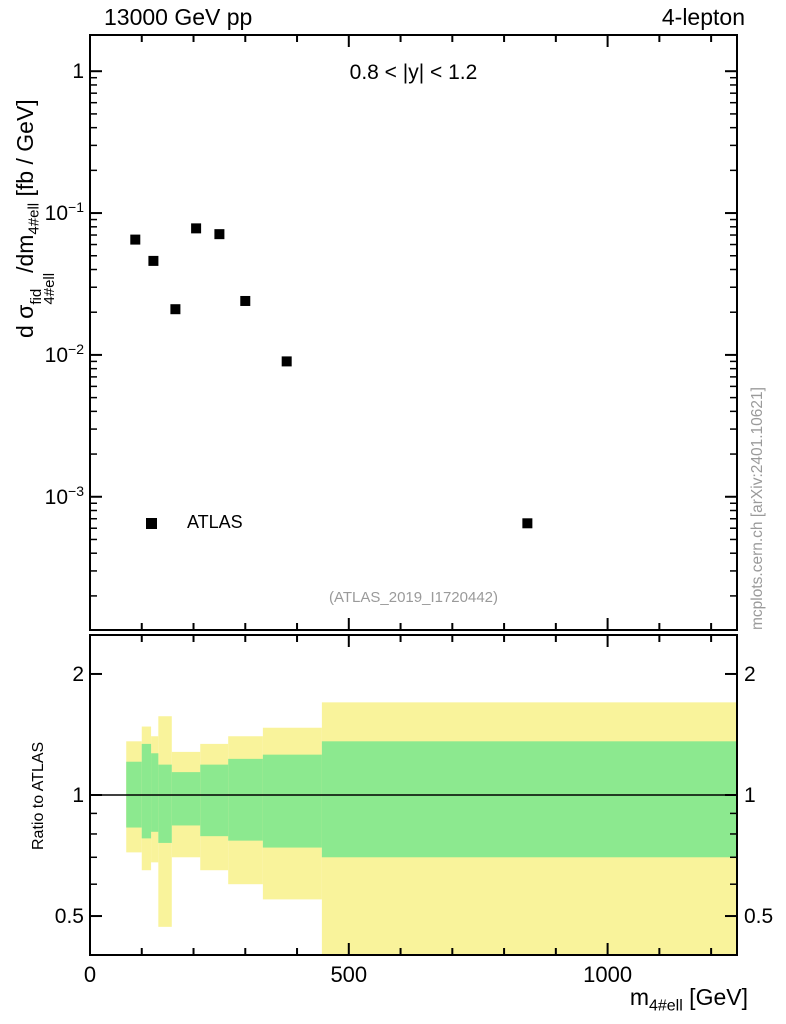 This screenshot has width=786, height=1024. I want to click on ylabel-sub2: 4#ell, so click(34, 218).